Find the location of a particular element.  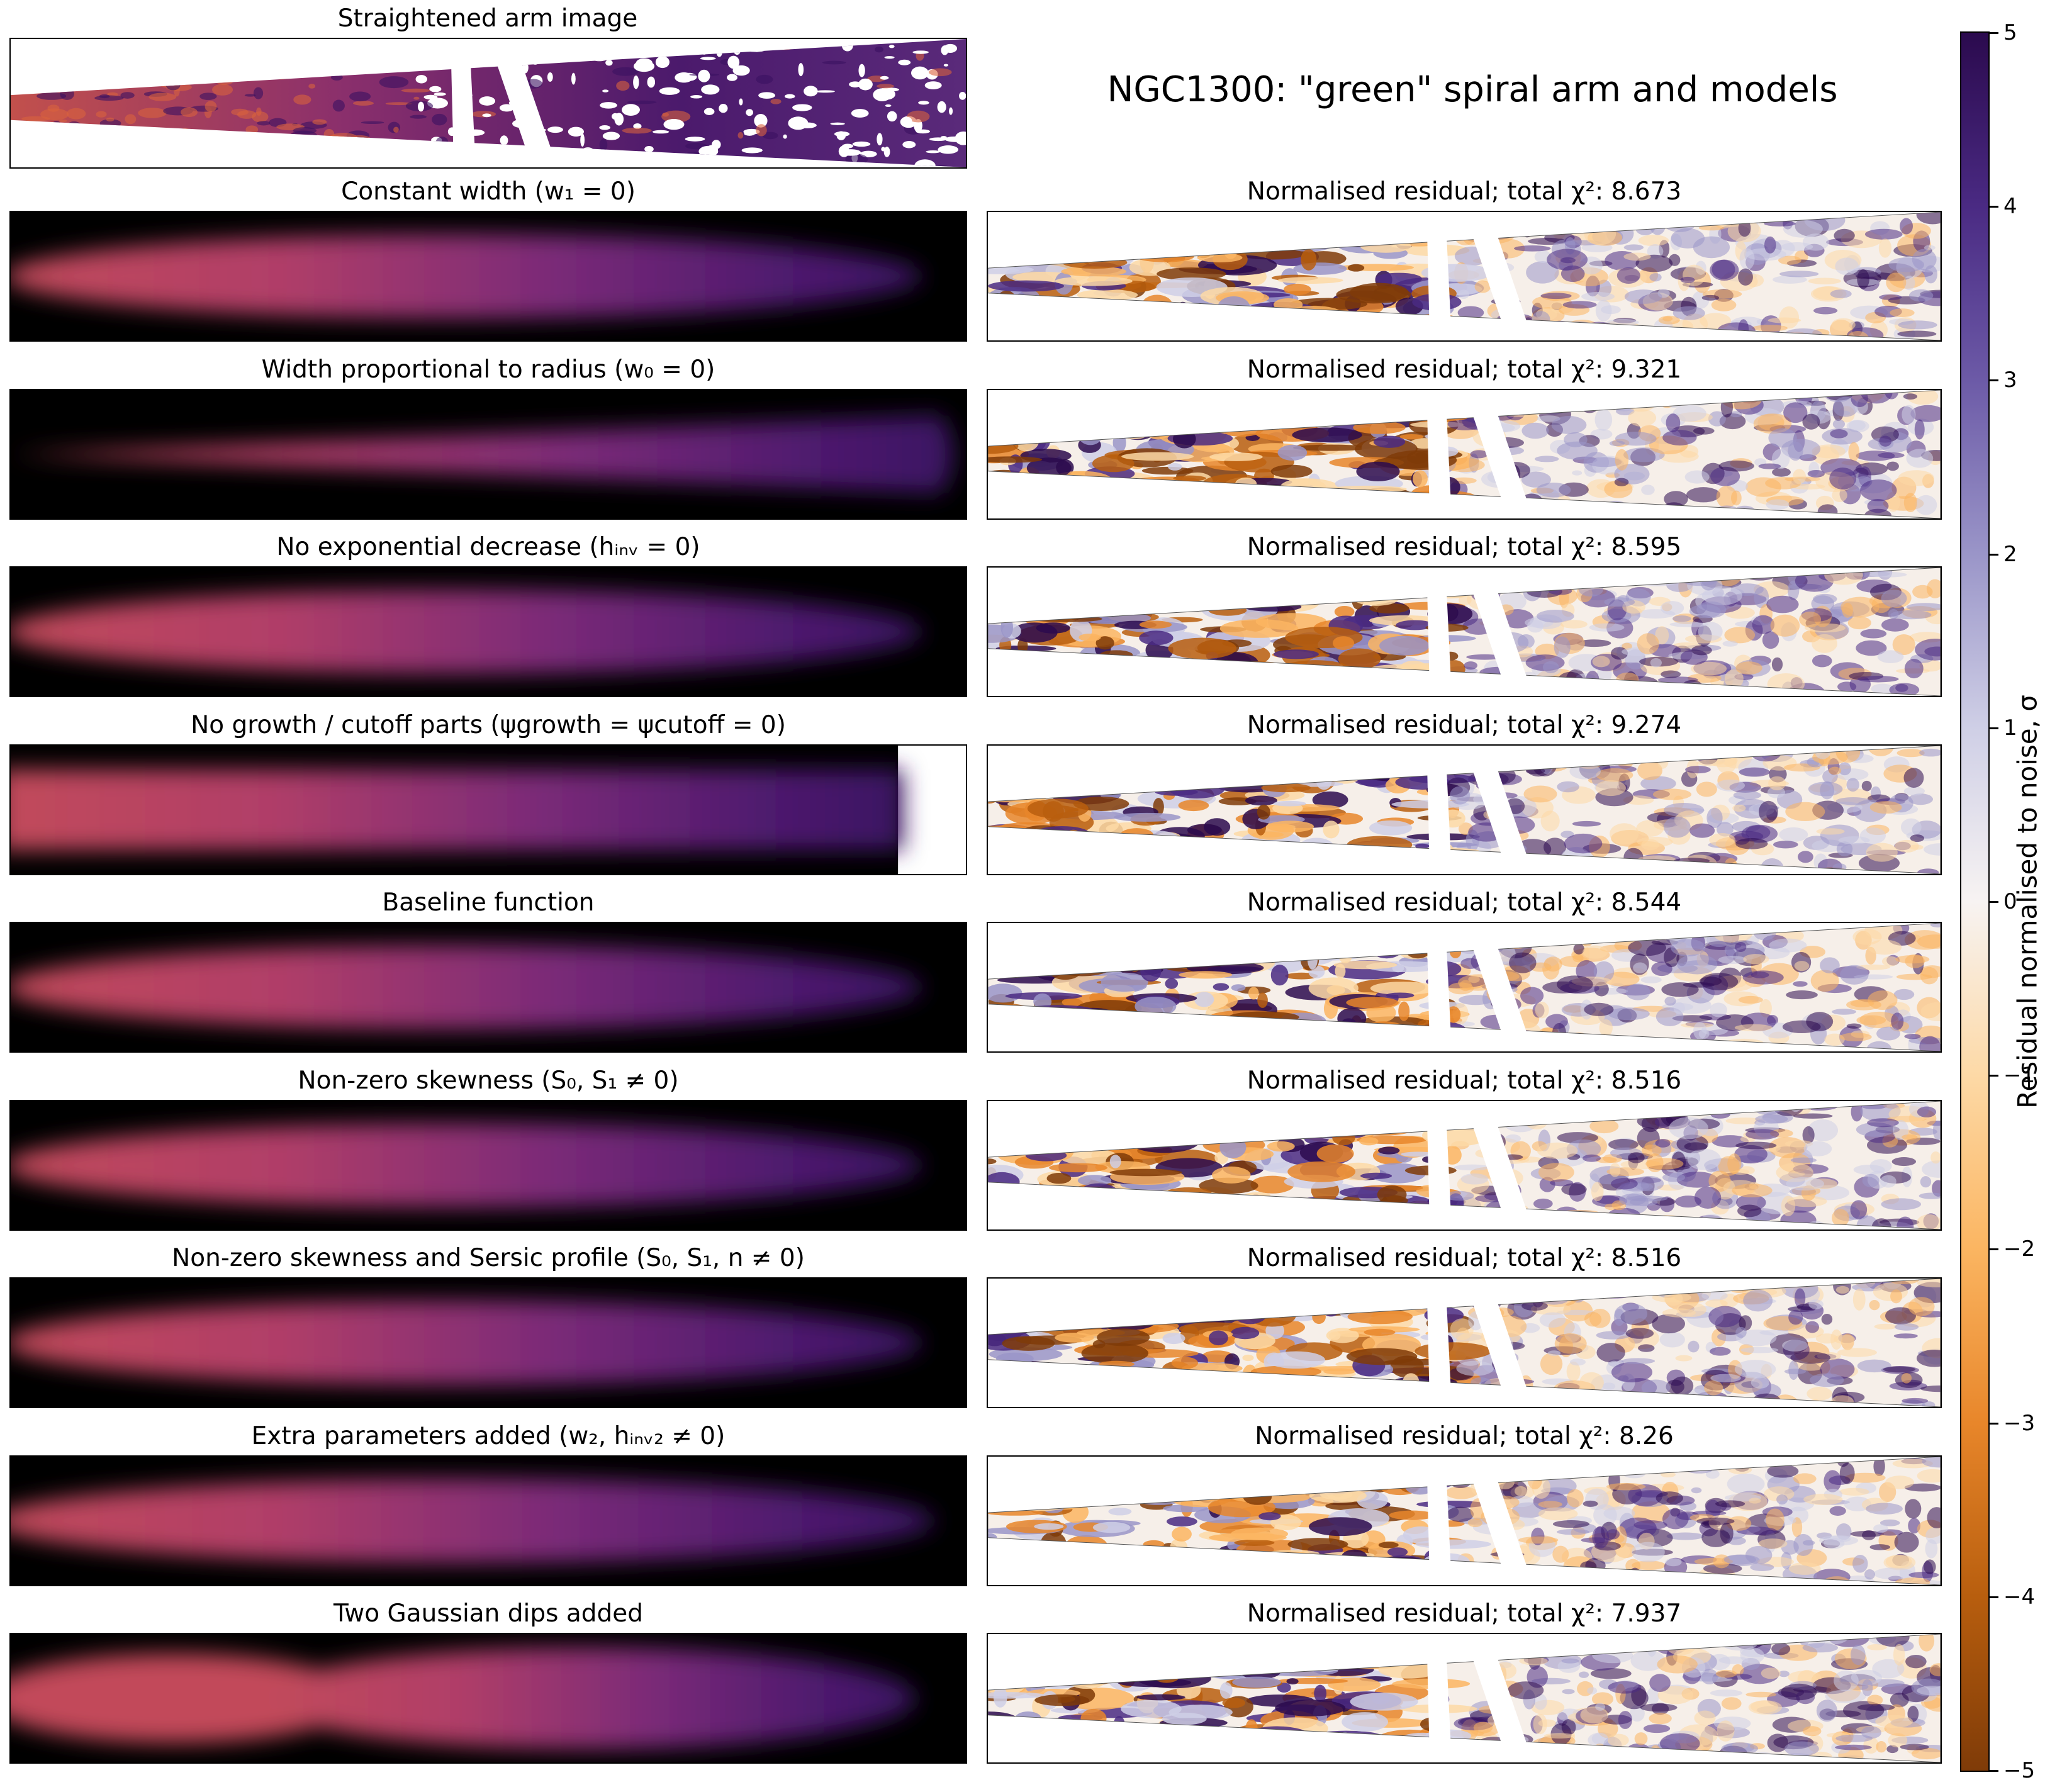

figure-title: NGC1300: "green" spiral arm and models is located at coordinates (1473, 89).